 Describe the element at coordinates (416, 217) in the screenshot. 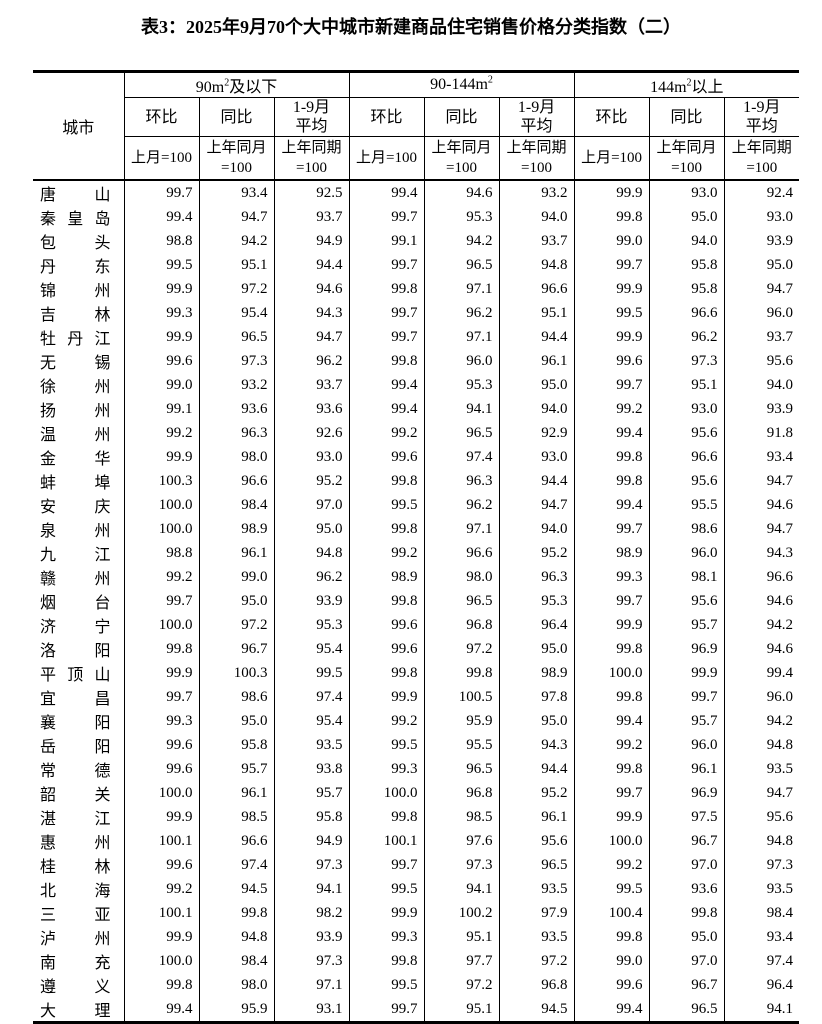

I see `table-row: 秦皇岛 99.4 94.7 93.7 99.7 95.3 94.0 99.8 95.0 93.0` at that location.